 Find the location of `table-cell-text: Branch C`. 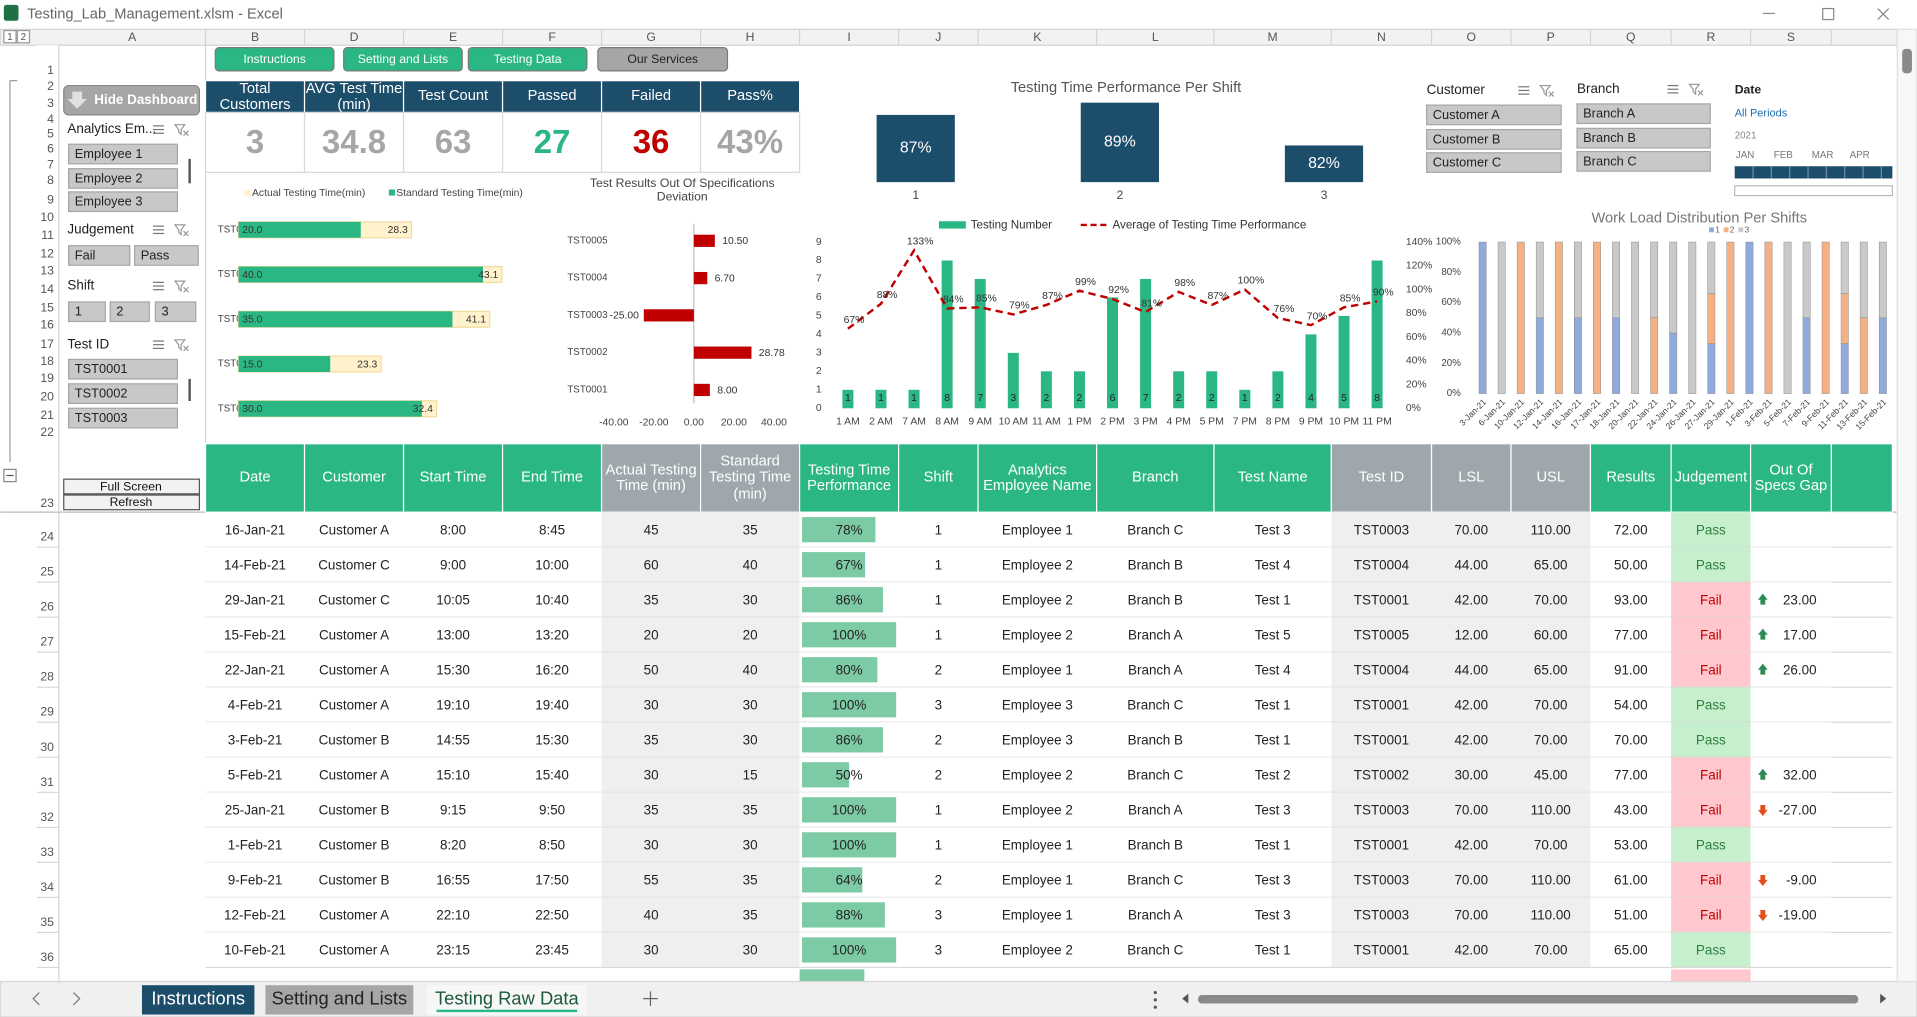

table-cell-text: Branch C is located at coordinates (1155, 880).